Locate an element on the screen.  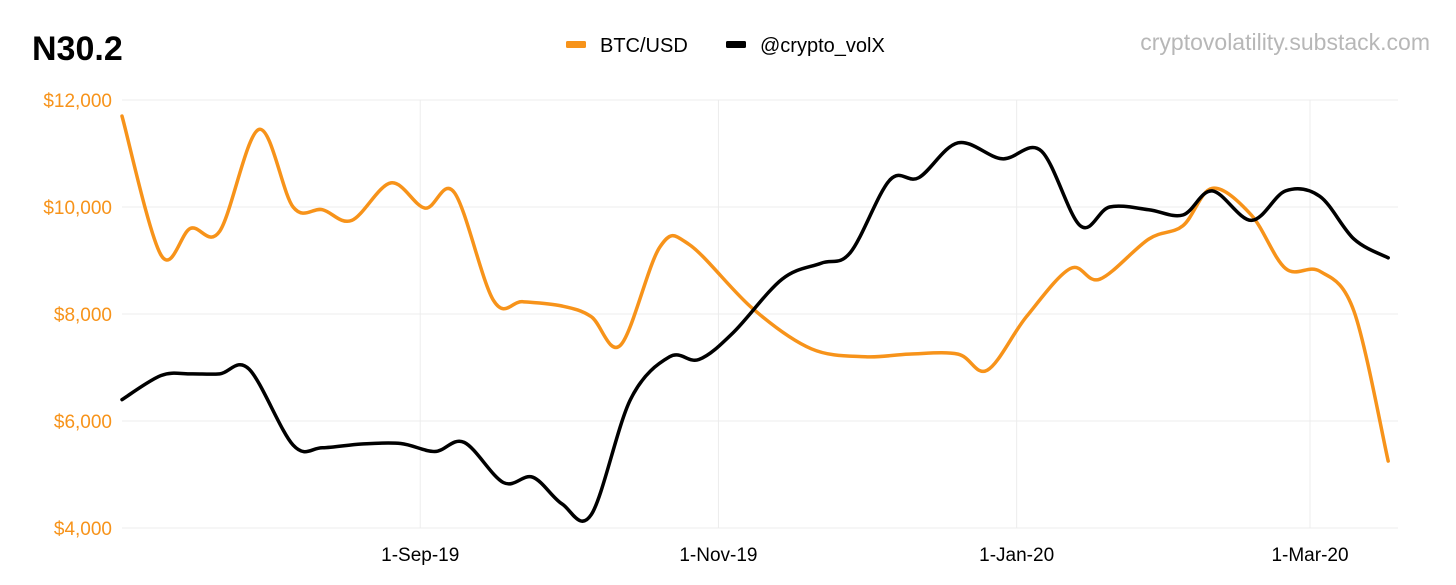
y-axis: $4,000 $6,000 $8,000 $10,000 $12,000 is located at coordinates (77, 315).